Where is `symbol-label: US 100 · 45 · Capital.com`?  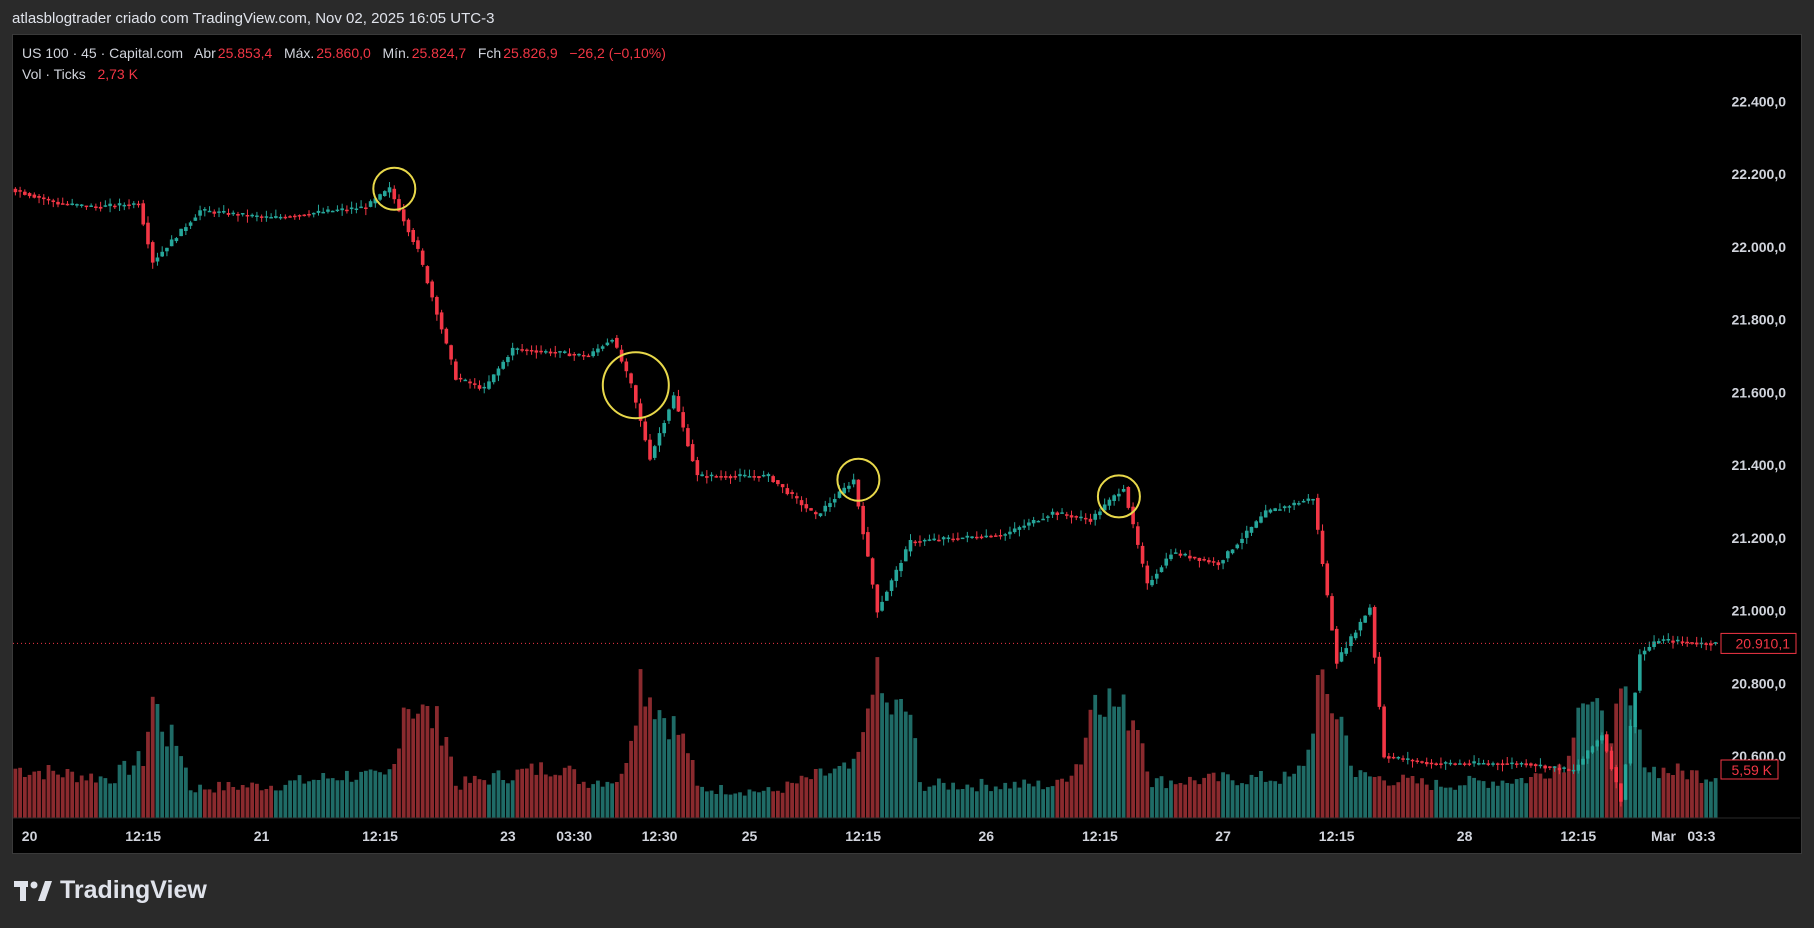
symbol-label: US 100 · 45 · Capital.com is located at coordinates (103, 53).